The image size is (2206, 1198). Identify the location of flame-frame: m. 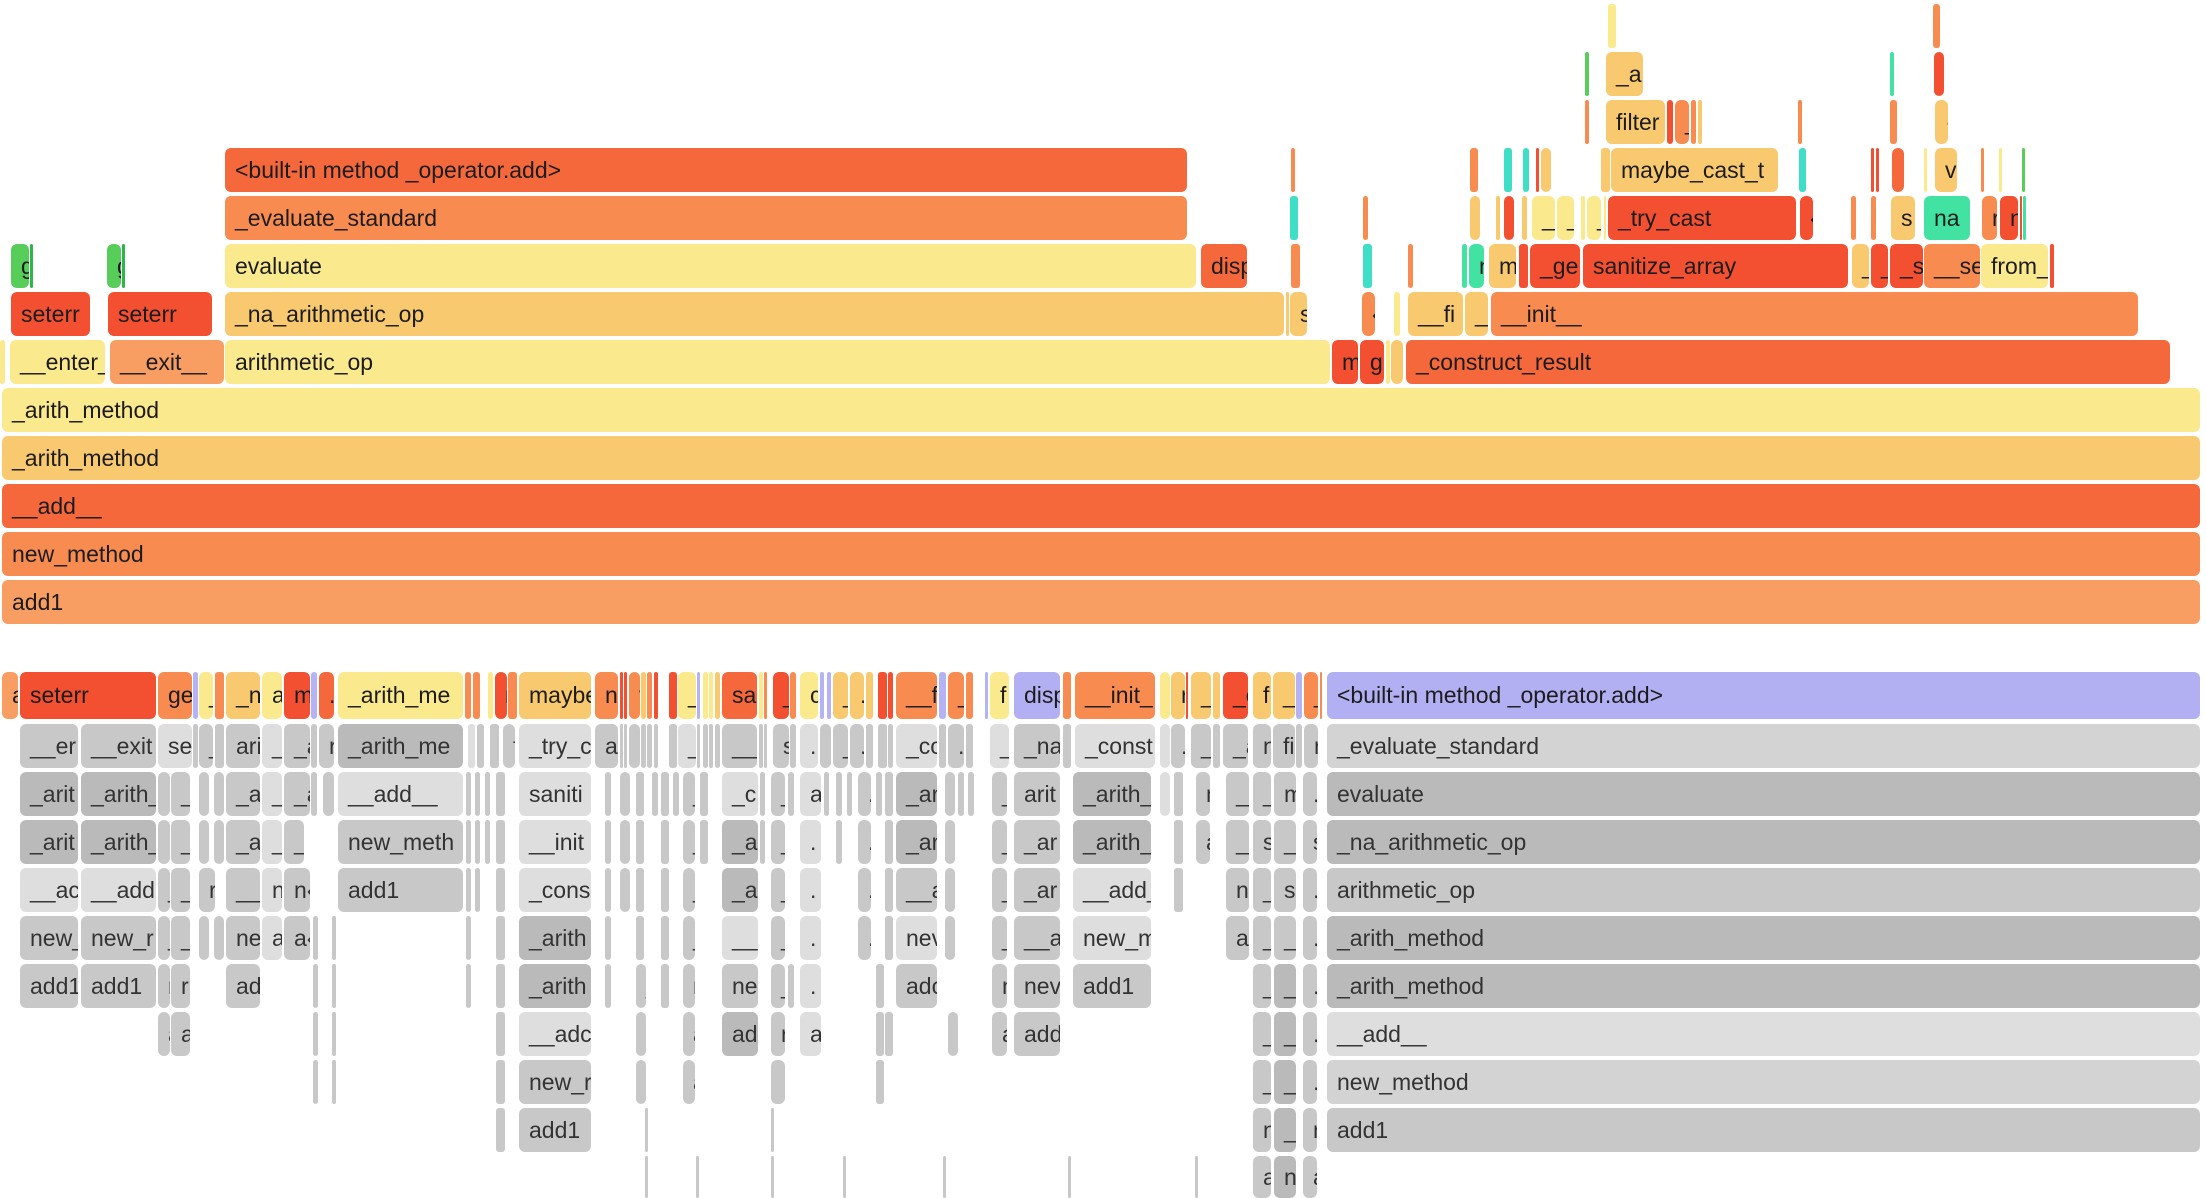
(1285, 794).